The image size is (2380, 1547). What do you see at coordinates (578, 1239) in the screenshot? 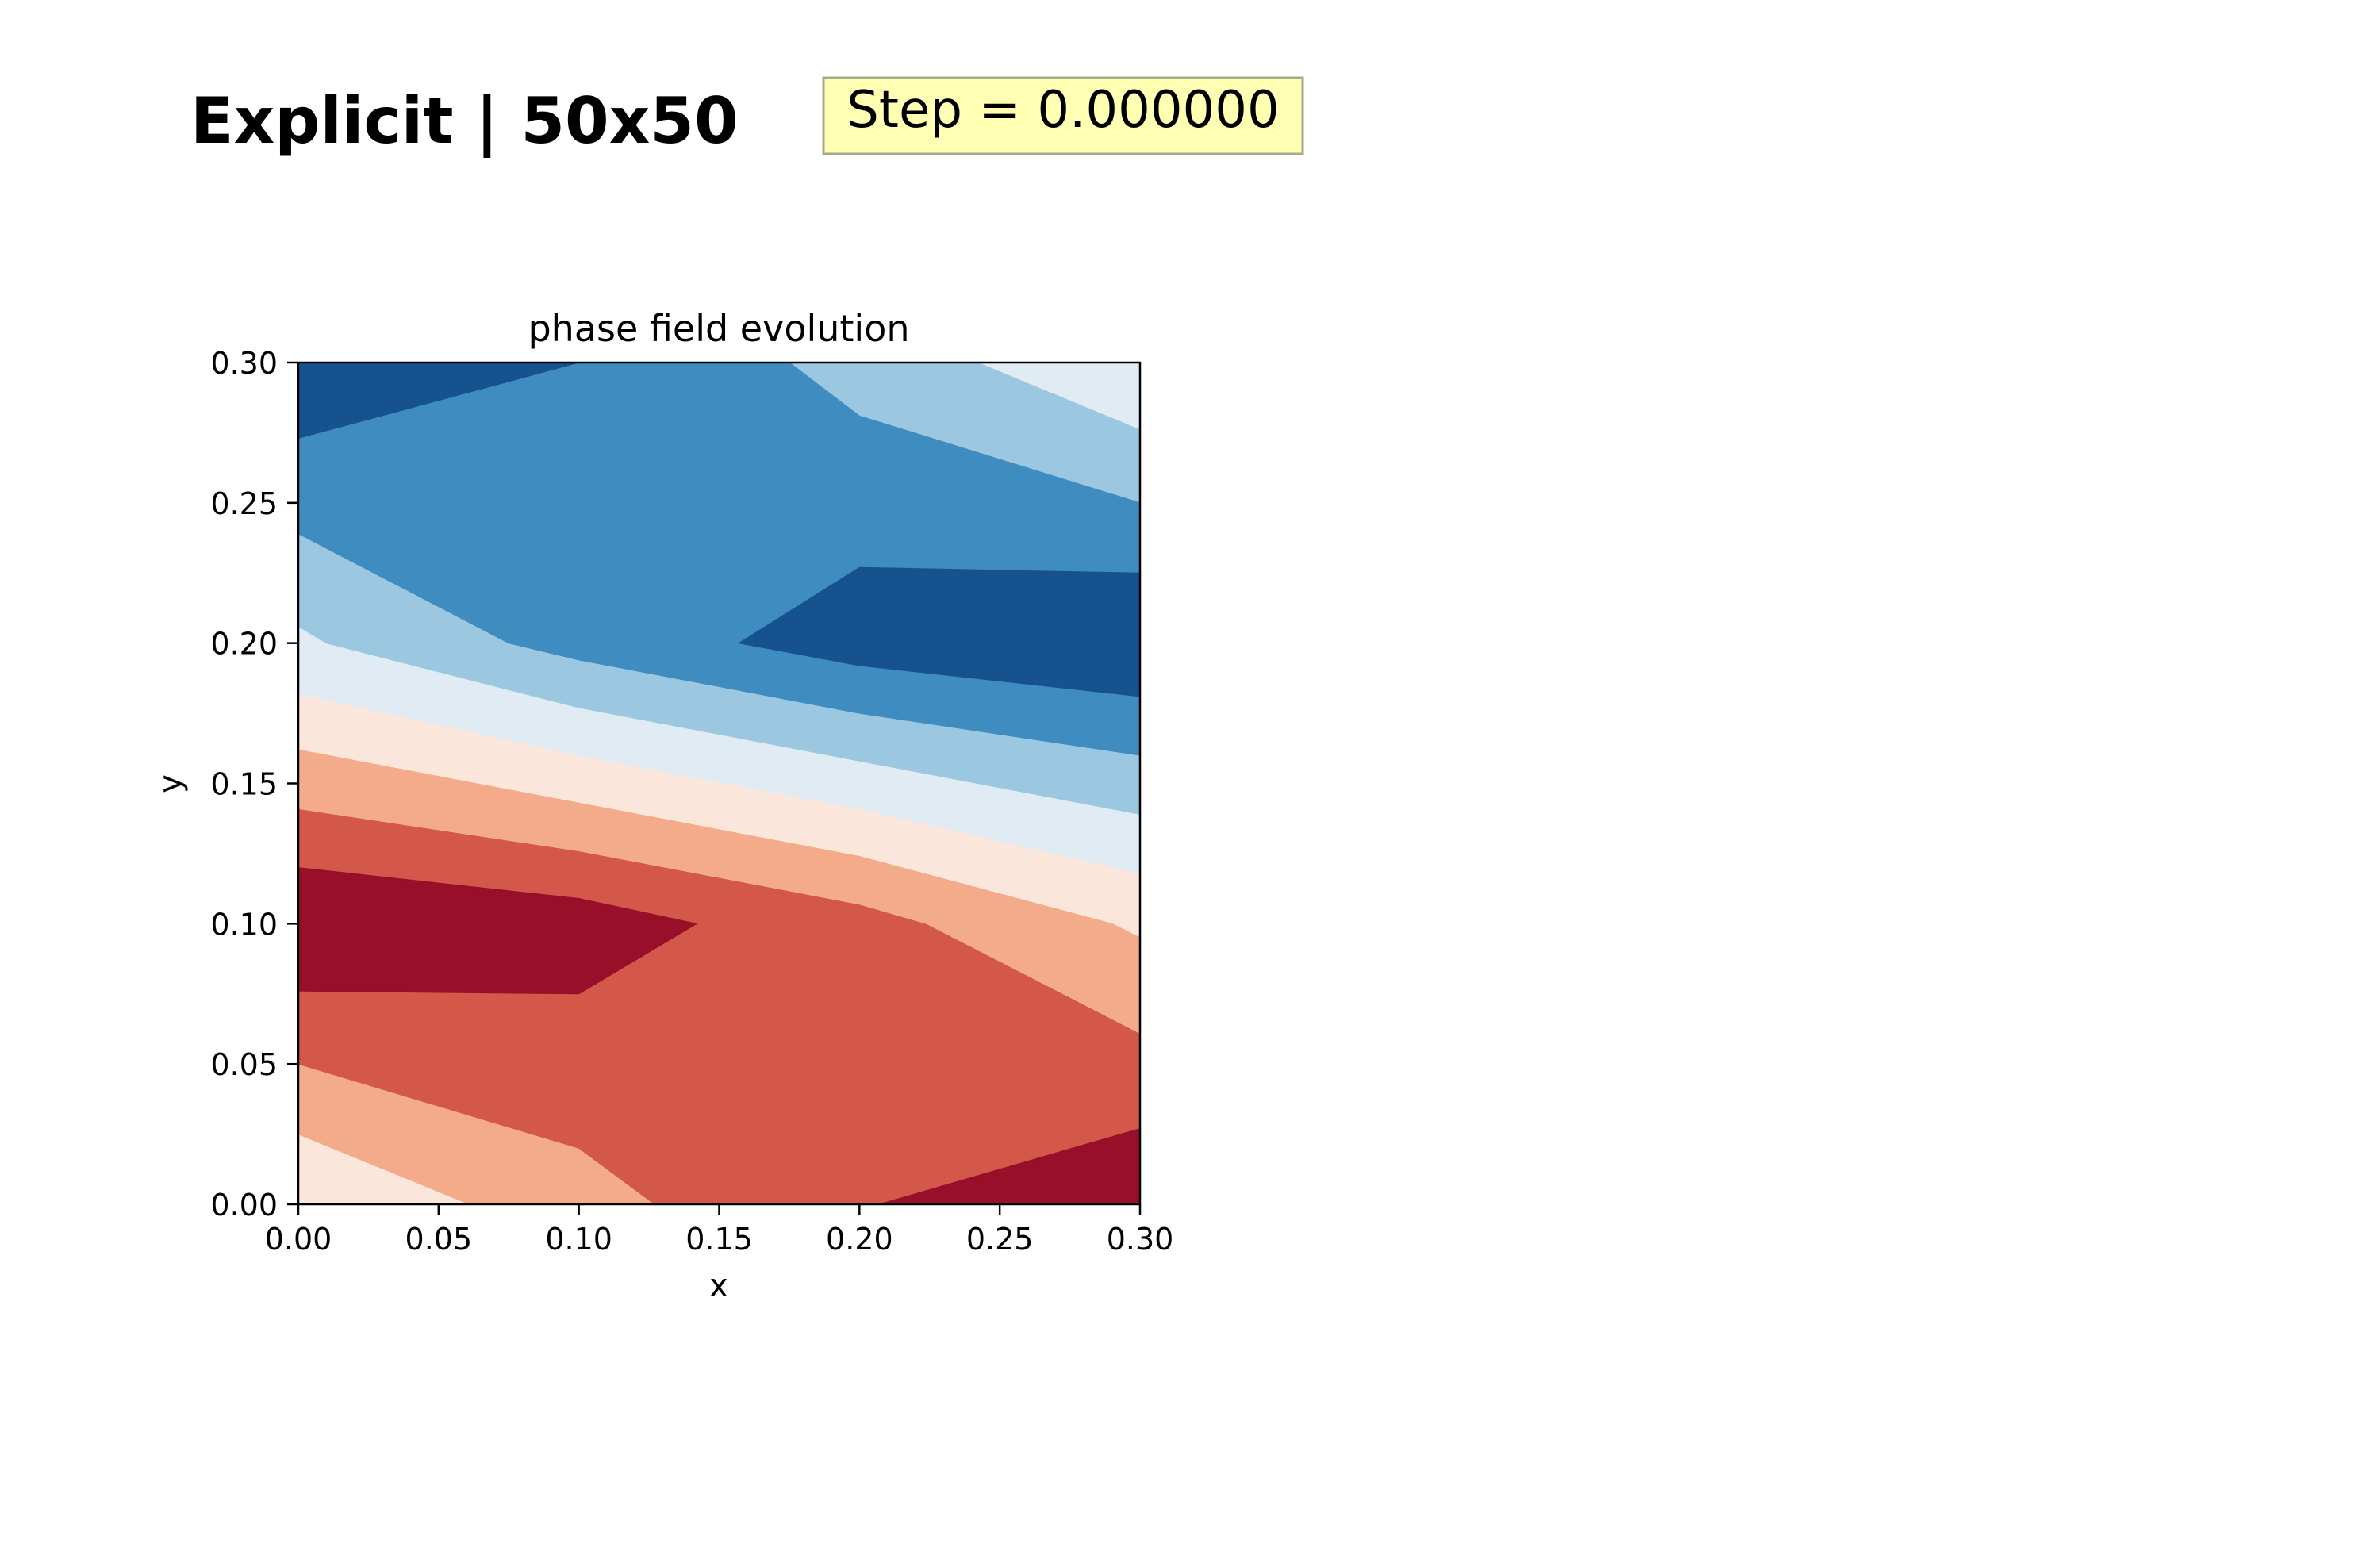
I see `x-tick-label: 0.10` at bounding box center [578, 1239].